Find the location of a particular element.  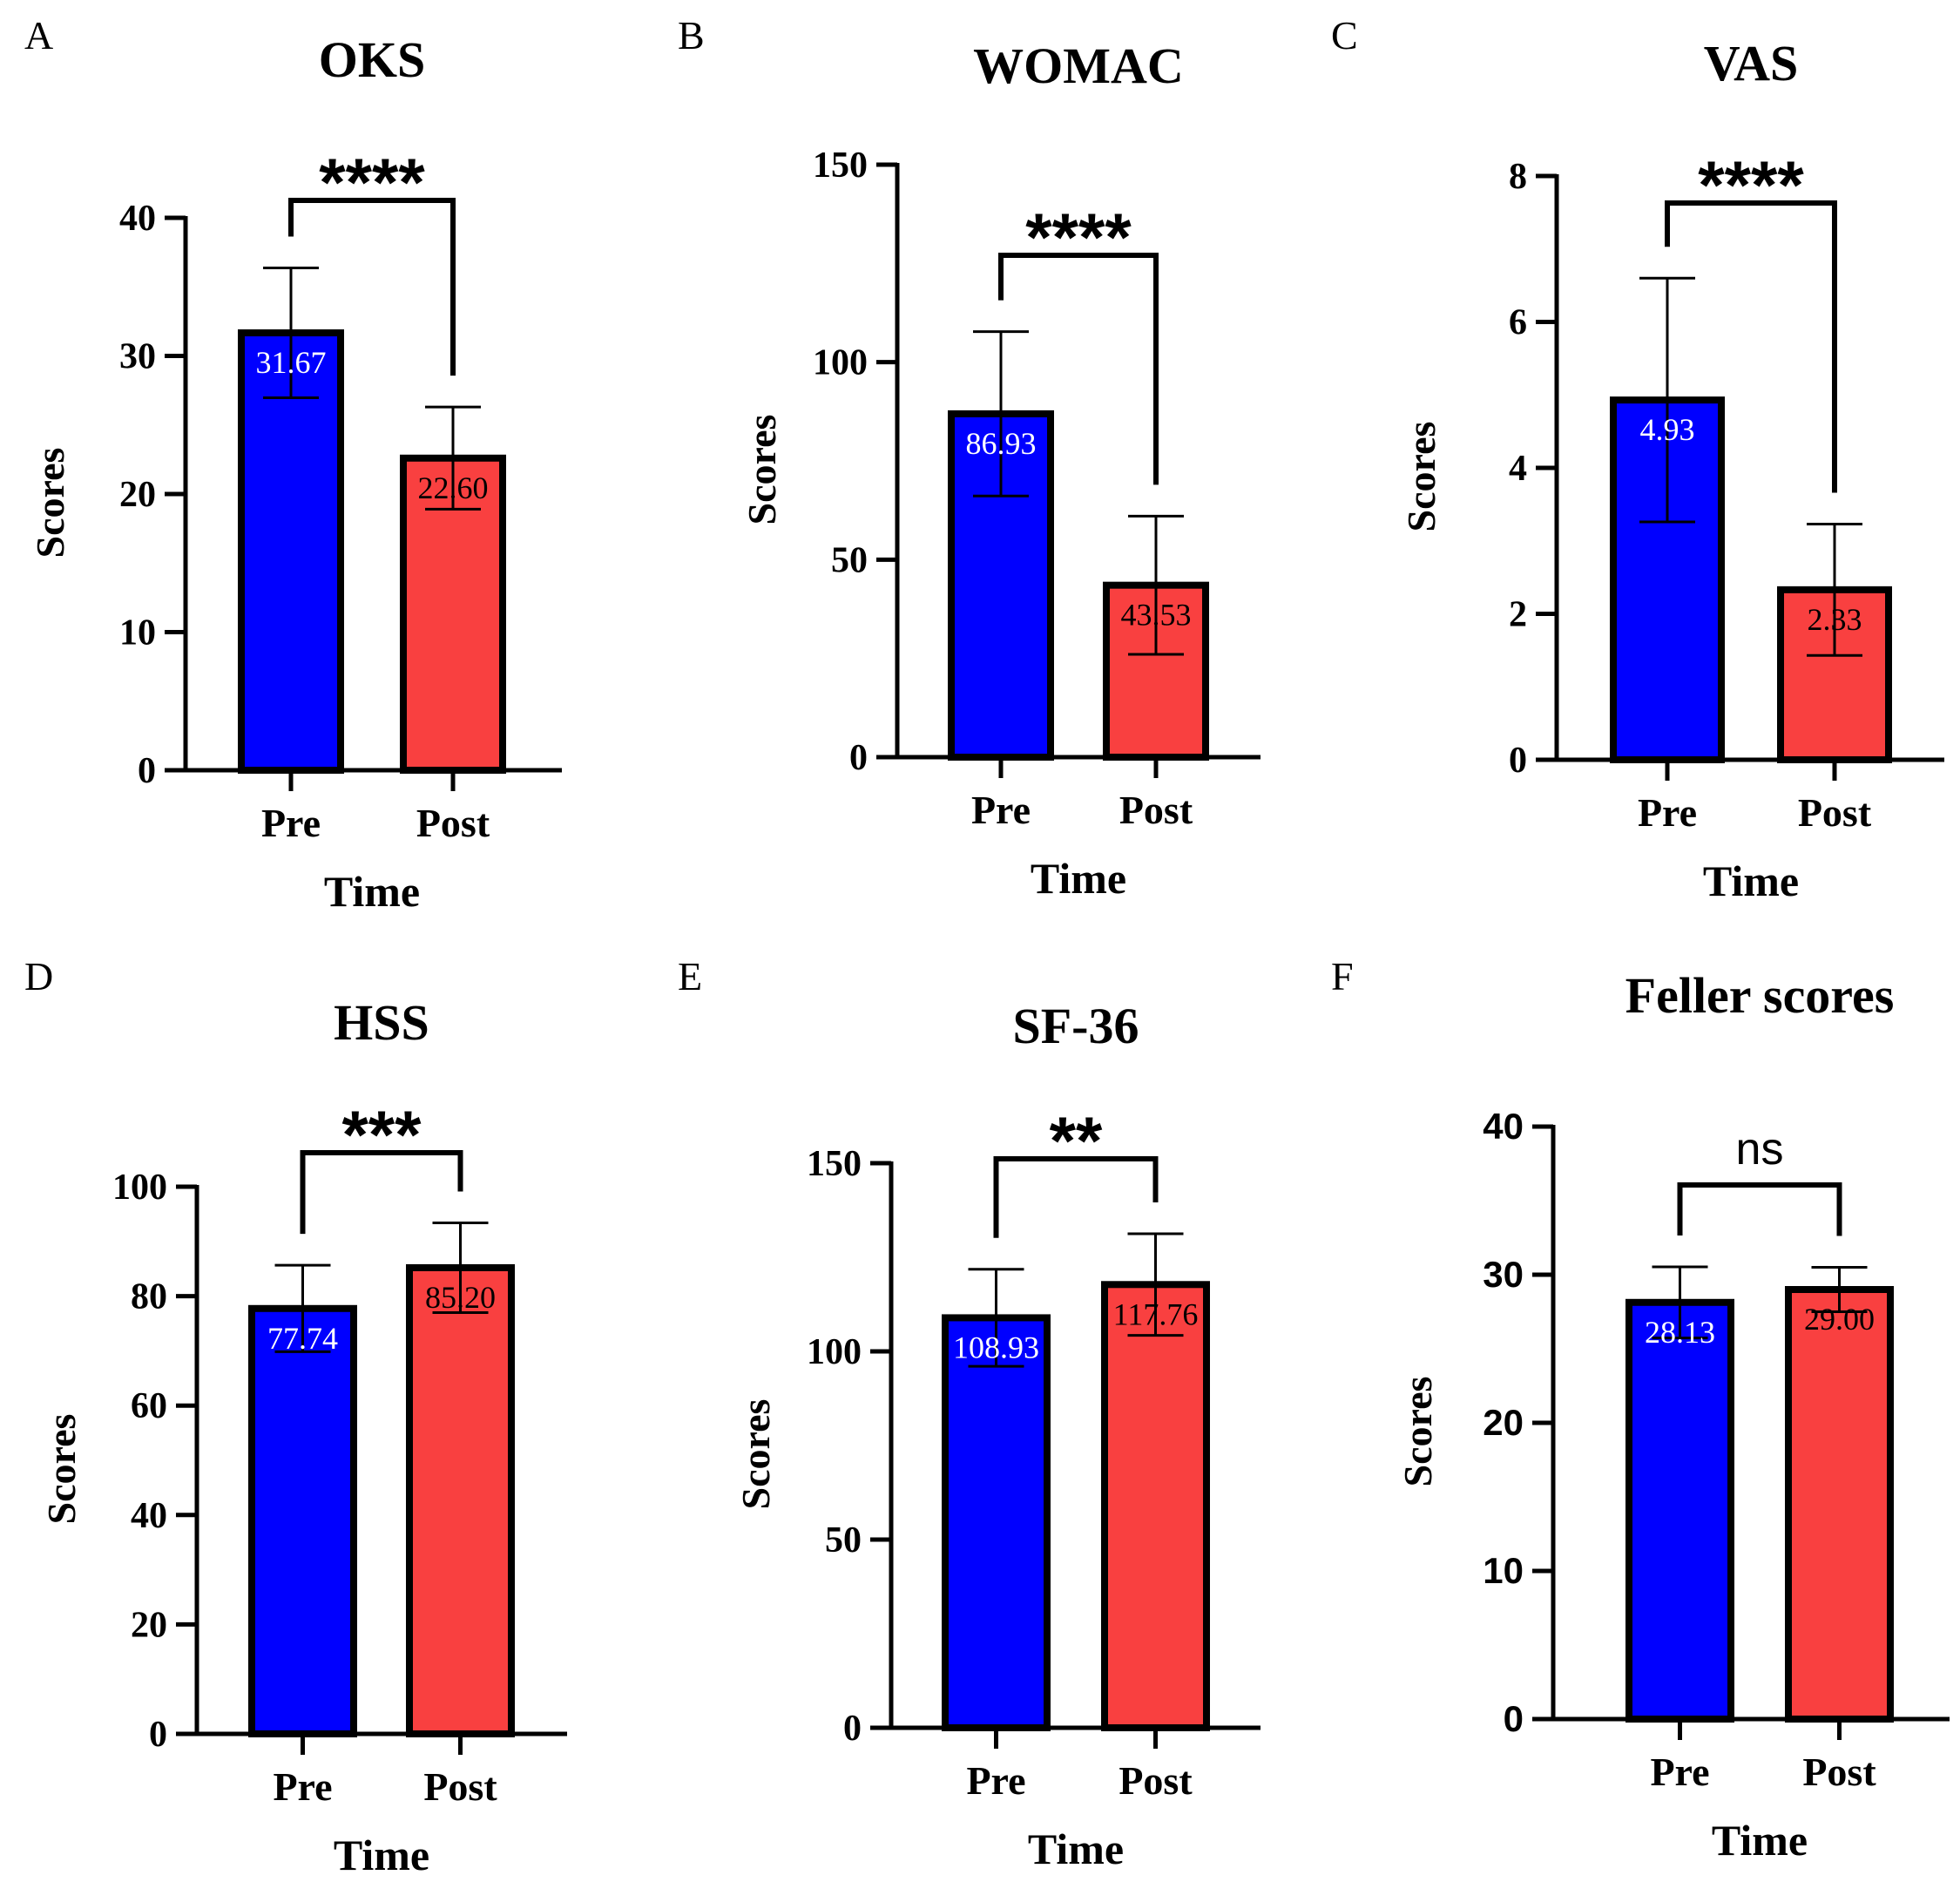

chart-title: HSS is located at coordinates (381, 1023).